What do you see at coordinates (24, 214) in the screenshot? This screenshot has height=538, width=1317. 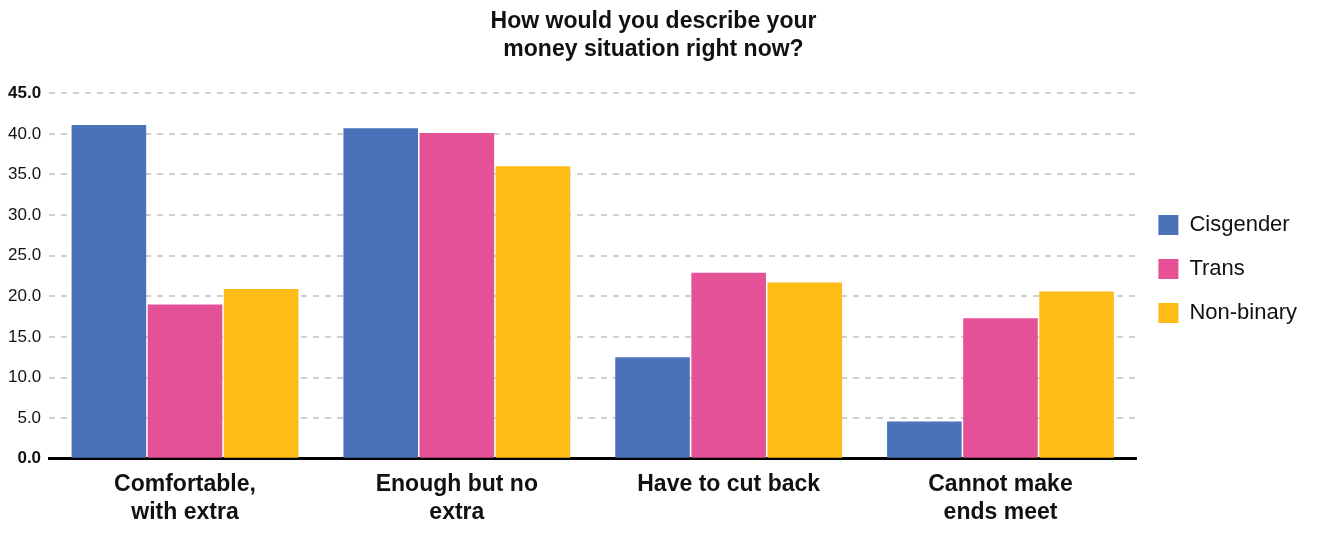 I see `y-tick-label: 30.0` at bounding box center [24, 214].